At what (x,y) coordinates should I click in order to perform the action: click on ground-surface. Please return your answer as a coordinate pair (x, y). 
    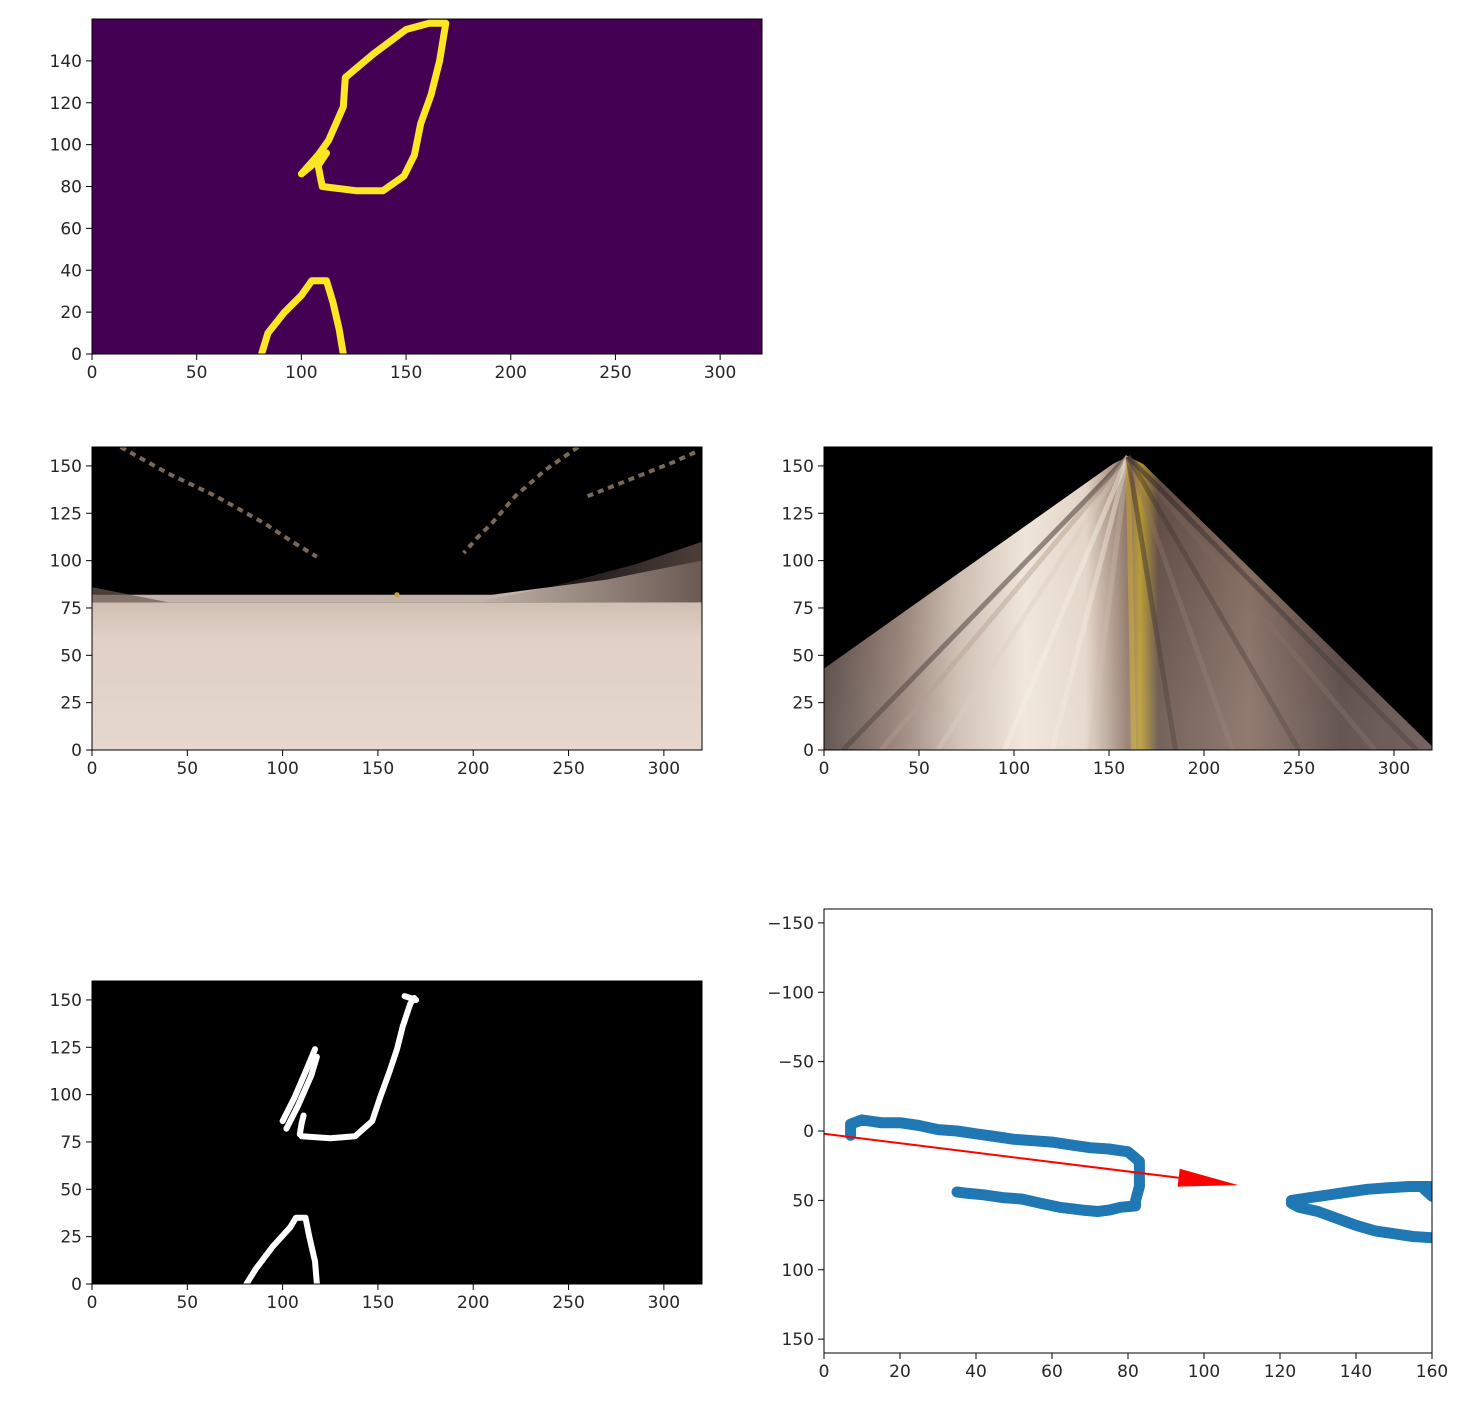
    Looking at the image, I should click on (397, 676).